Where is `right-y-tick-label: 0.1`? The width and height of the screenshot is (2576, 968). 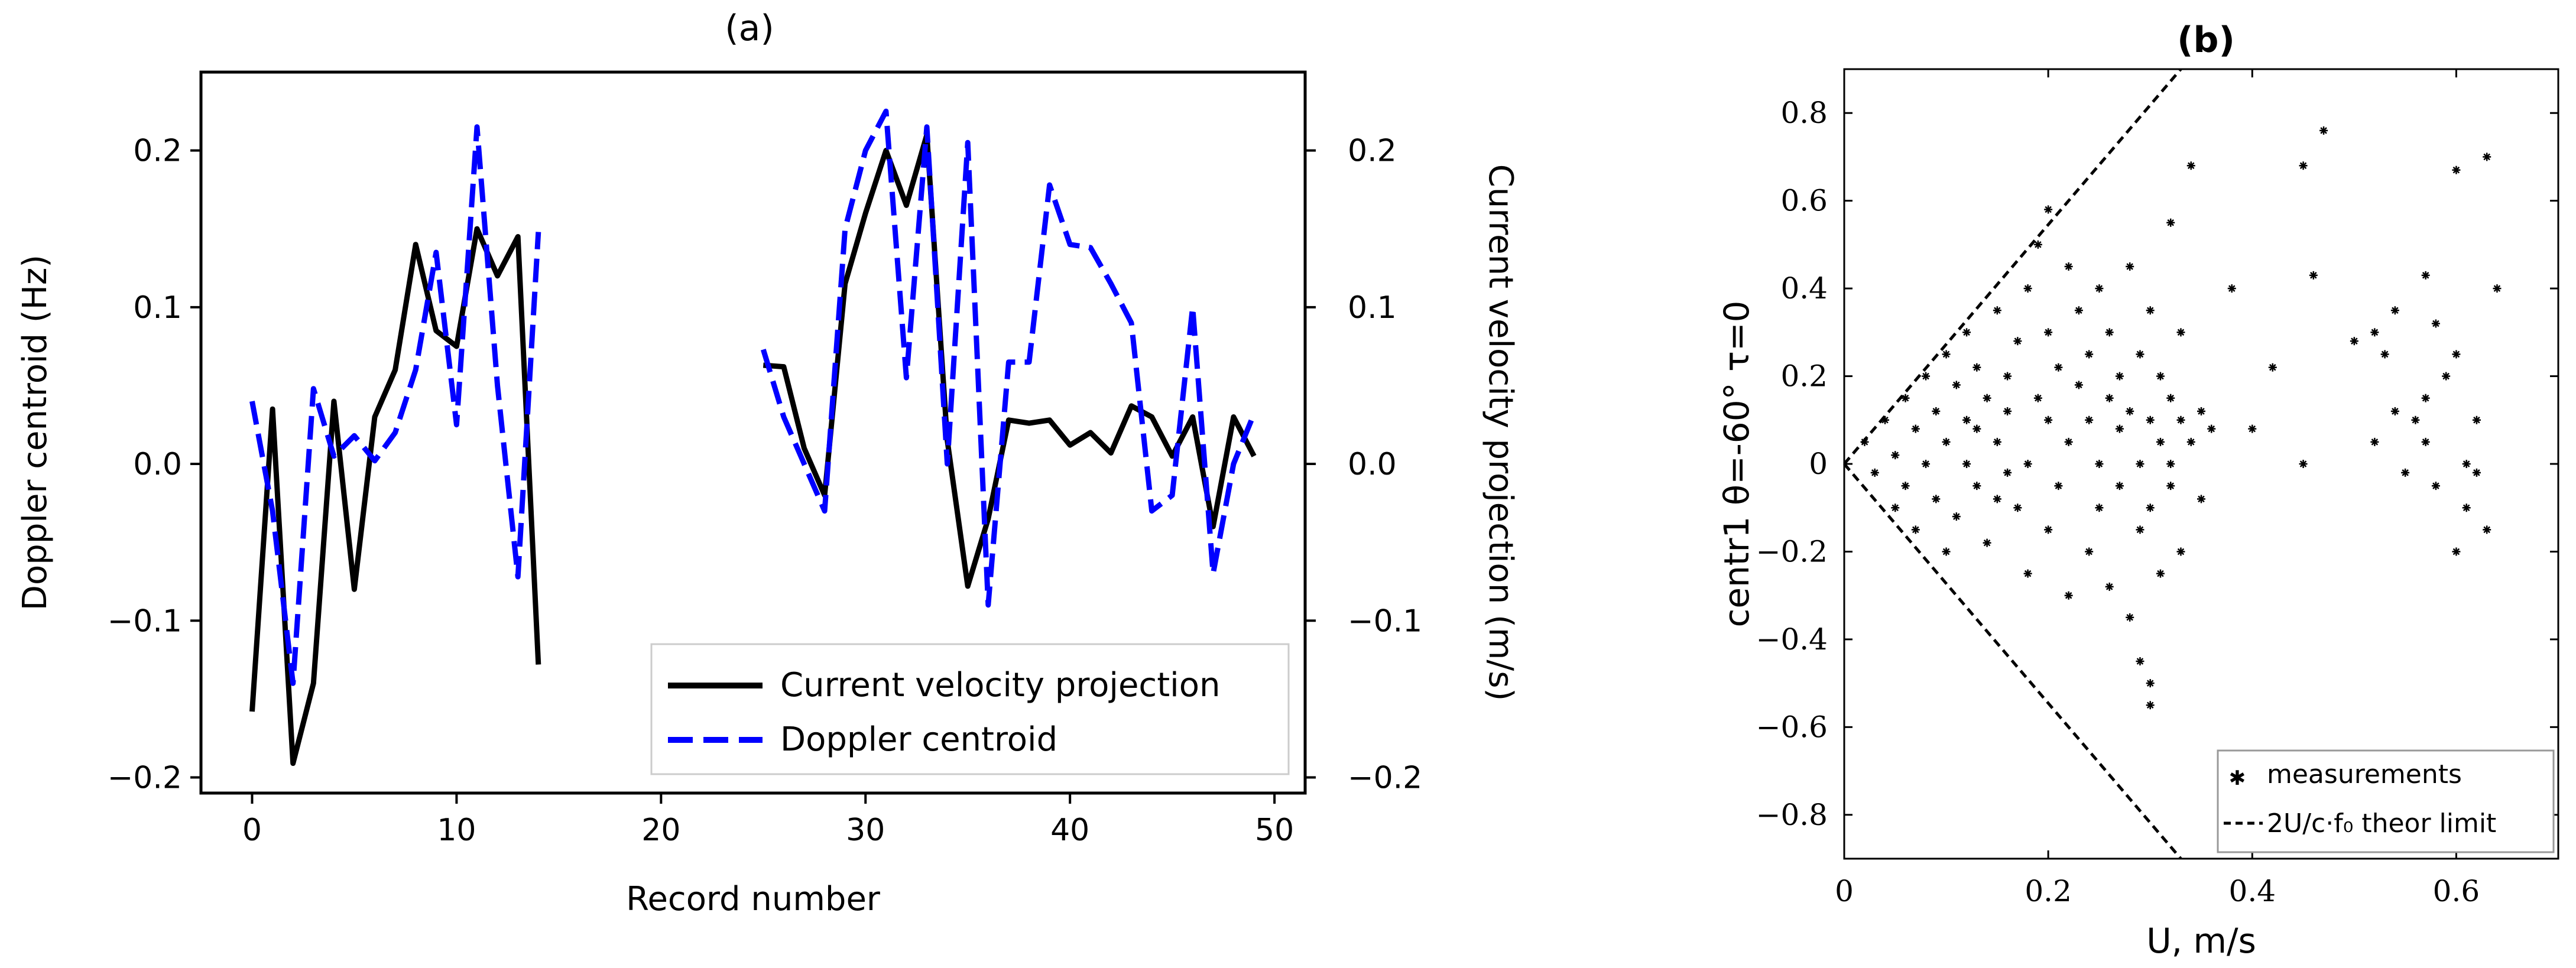
right-y-tick-label: 0.1 is located at coordinates (1373, 308).